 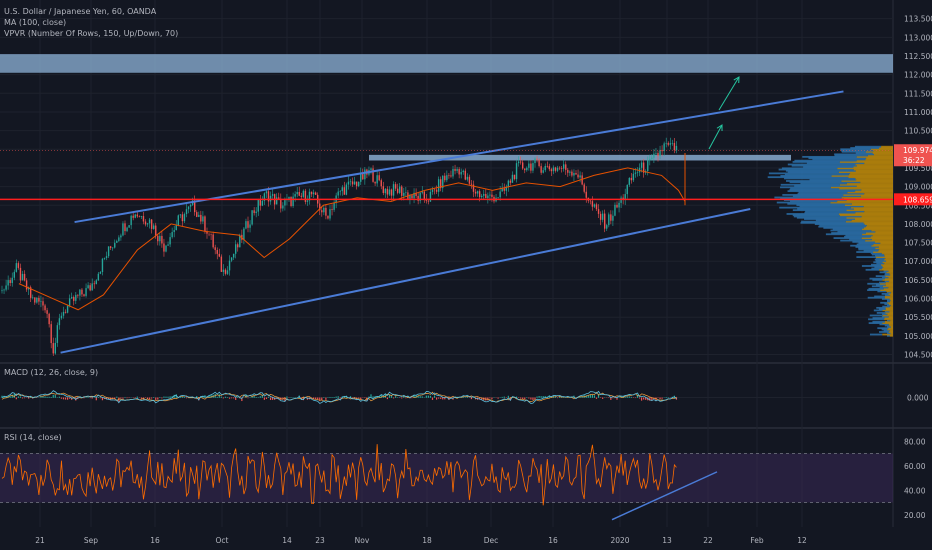 What do you see at coordinates (802, 540) in the screenshot?
I see `time-tick-label: 12` at bounding box center [802, 540].